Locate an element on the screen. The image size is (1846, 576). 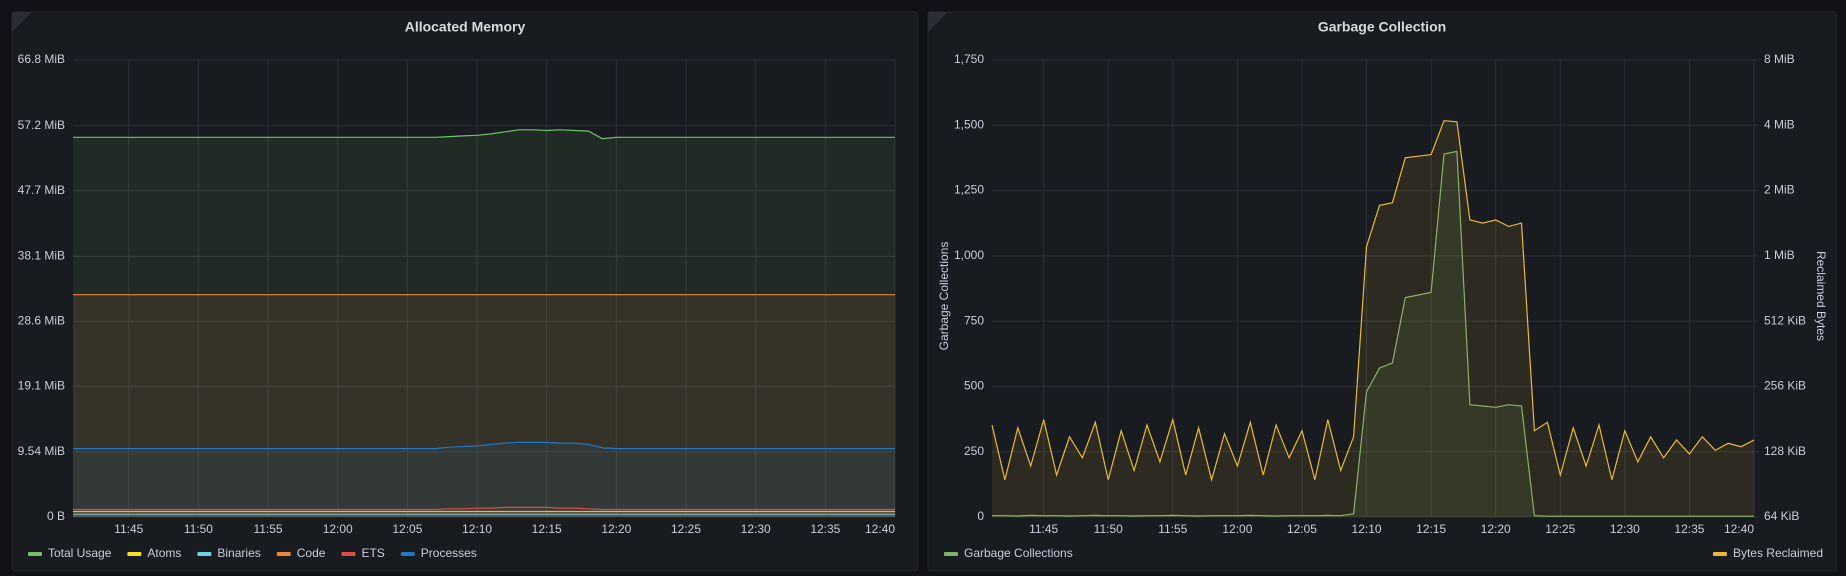
y-tick-label: 57.2 MiB is located at coordinates (41, 125).